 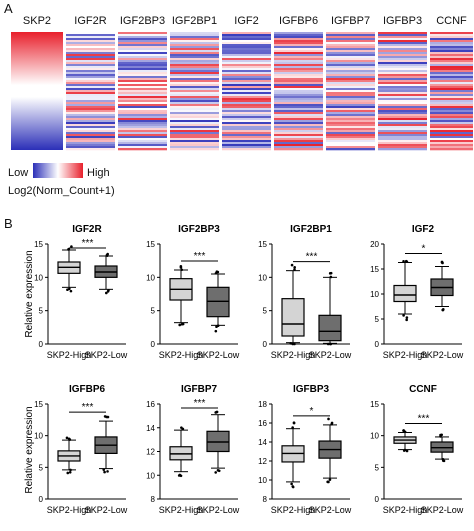 What do you see at coordinates (87, 229) in the screenshot?
I see `chart-title: IGF2R` at bounding box center [87, 229].